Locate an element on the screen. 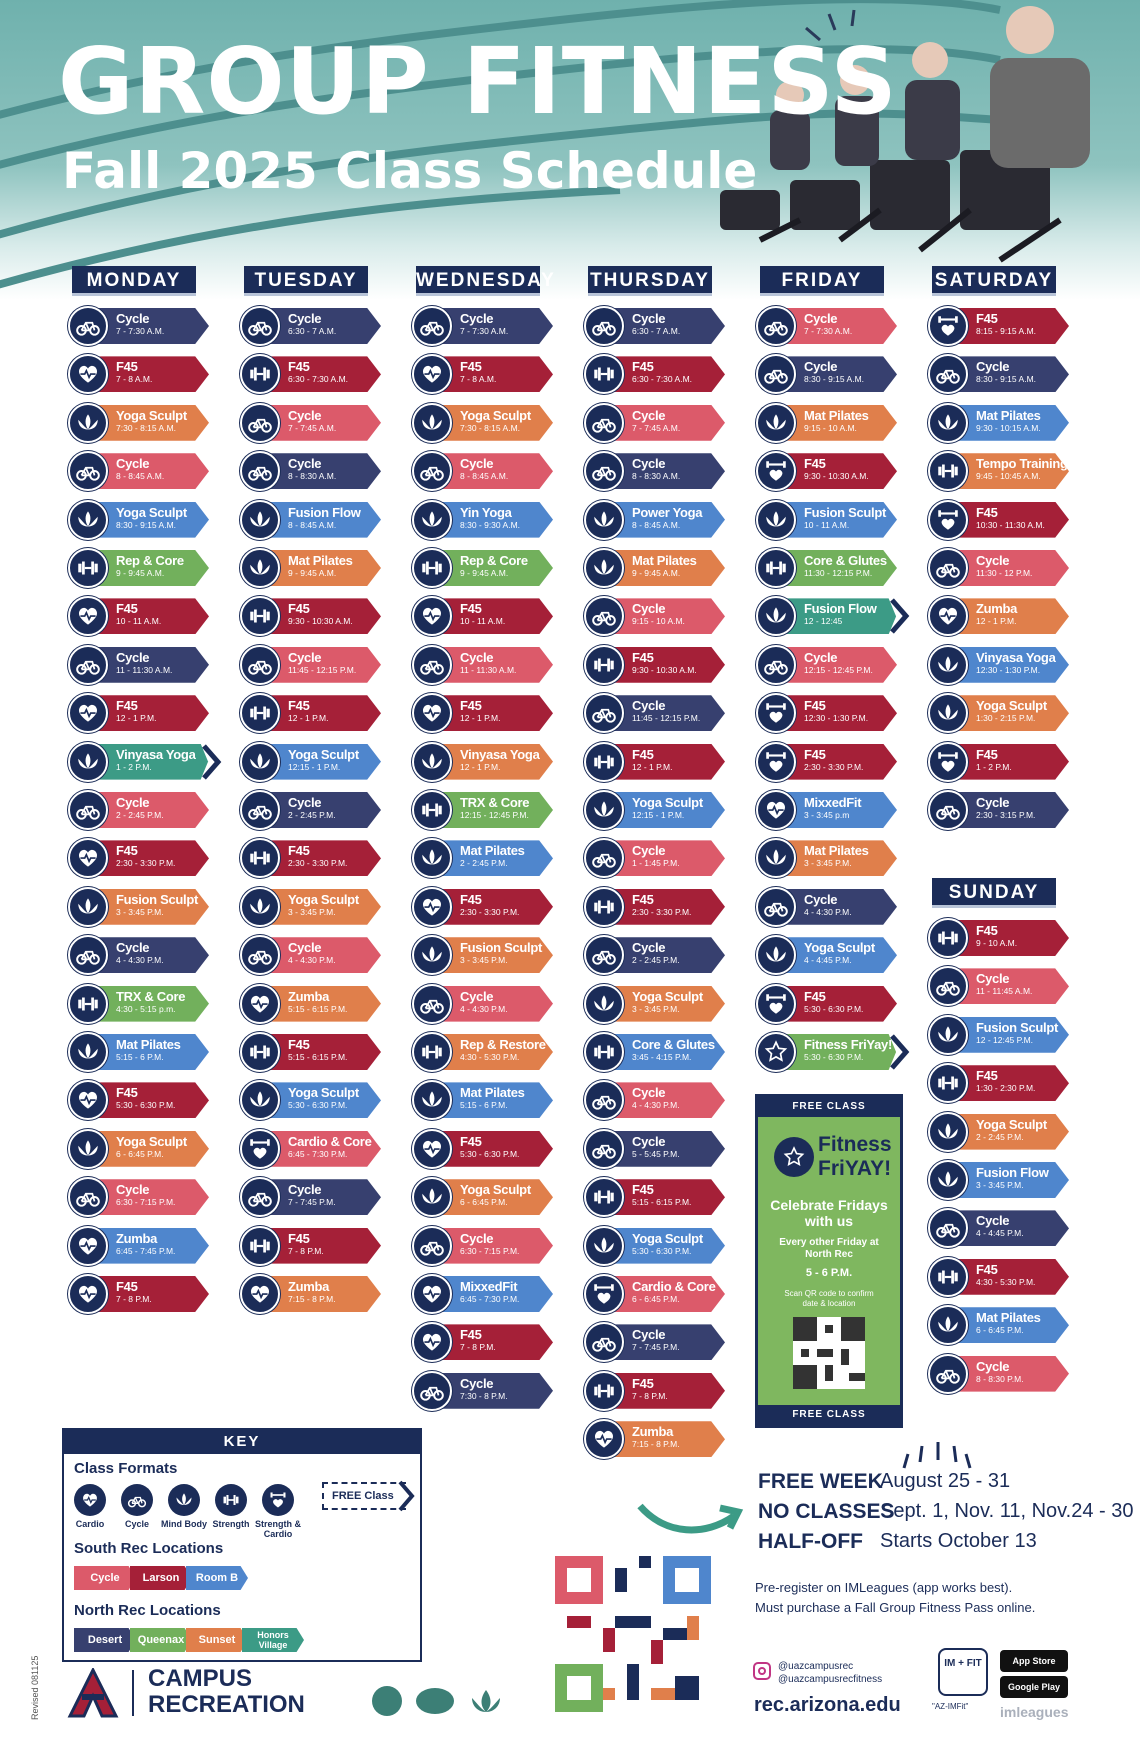 This screenshot has width=1140, height=1762. class-item: Core & Glutes 11:30 - 12:15 P.M. is located at coordinates (836, 568).